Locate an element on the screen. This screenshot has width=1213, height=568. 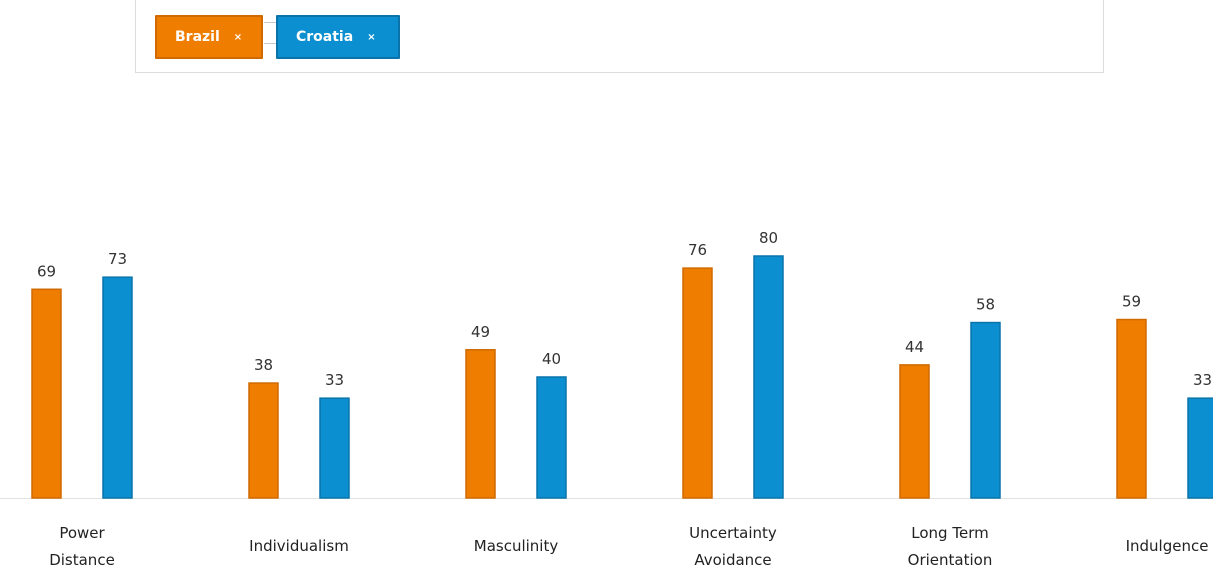
chip-label: Croatia is located at coordinates (325, 37).